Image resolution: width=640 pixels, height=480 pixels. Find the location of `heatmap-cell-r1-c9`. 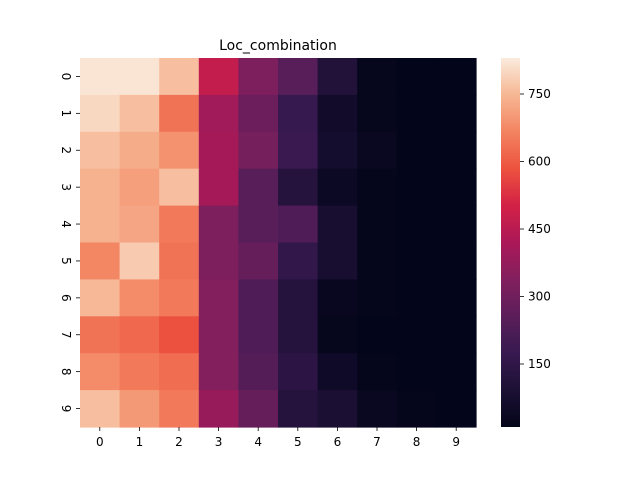

heatmap-cell-r1-c9 is located at coordinates (456, 113).